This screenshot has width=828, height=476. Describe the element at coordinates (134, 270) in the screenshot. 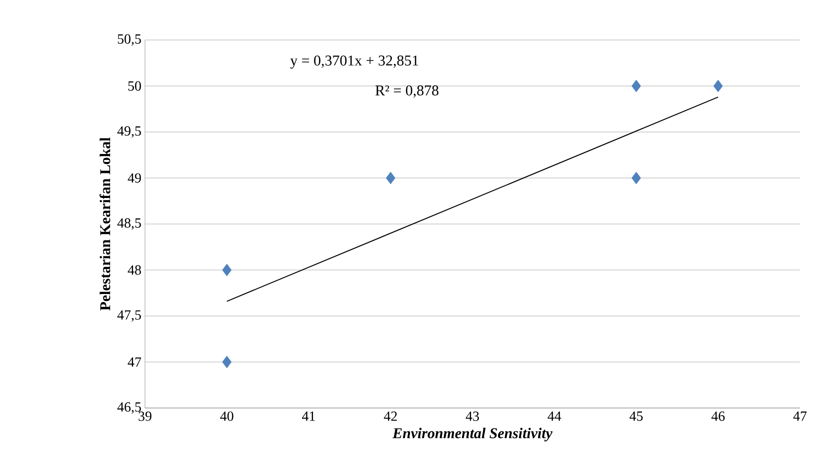

I see `y-tick-label: 48` at that location.